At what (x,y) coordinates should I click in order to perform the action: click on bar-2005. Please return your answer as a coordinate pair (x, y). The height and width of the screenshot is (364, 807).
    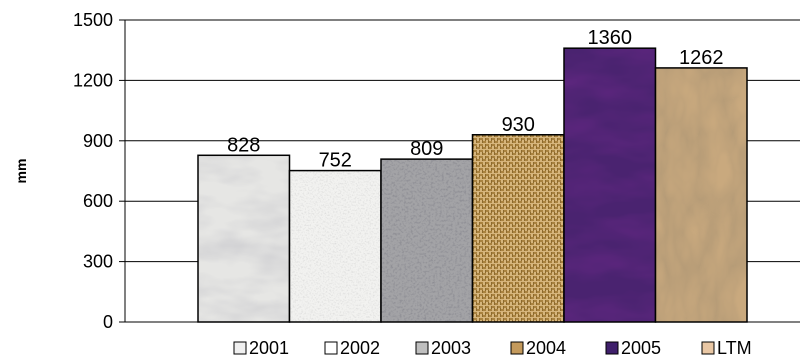
    Looking at the image, I should click on (610, 185).